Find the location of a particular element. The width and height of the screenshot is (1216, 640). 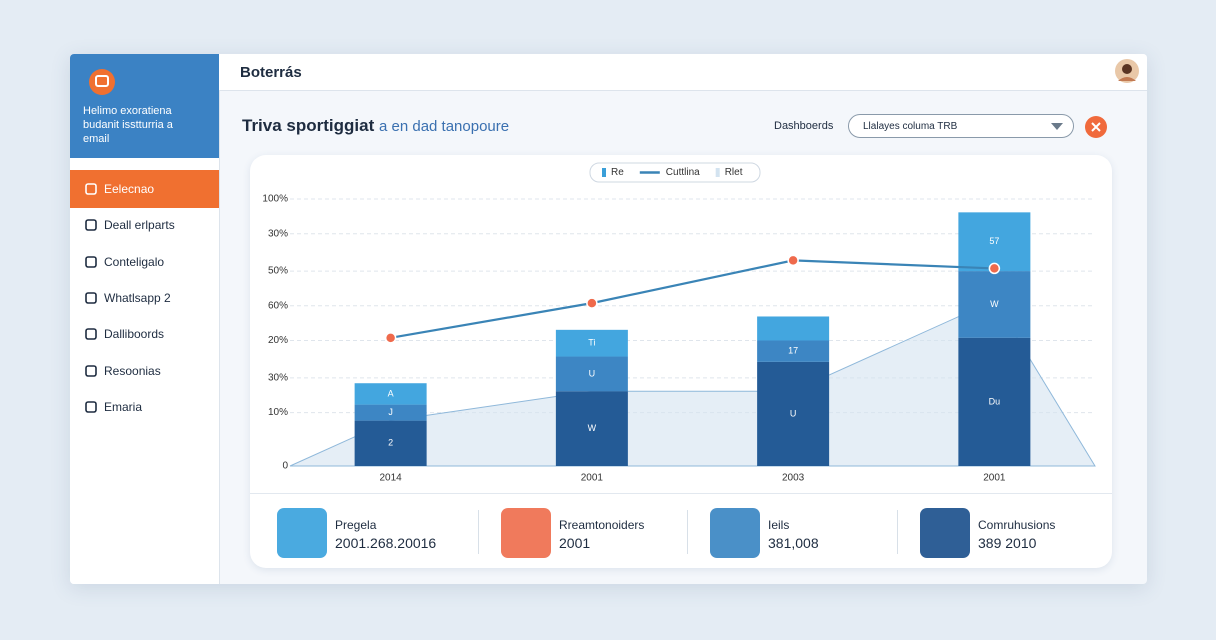

dropdown-value: Llalayes columa TRB is located at coordinates (910, 126).